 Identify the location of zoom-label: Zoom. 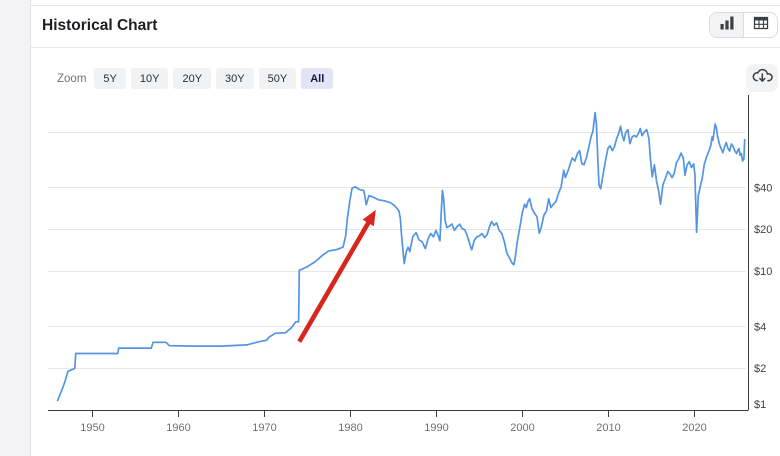
(72, 78).